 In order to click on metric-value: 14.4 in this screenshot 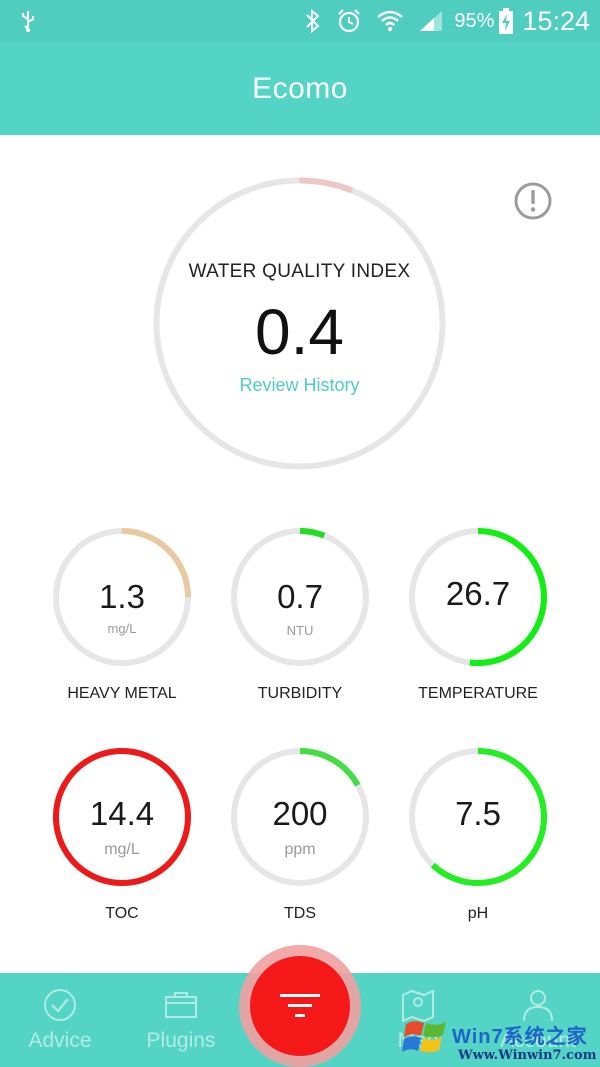, I will do `click(122, 813)`.